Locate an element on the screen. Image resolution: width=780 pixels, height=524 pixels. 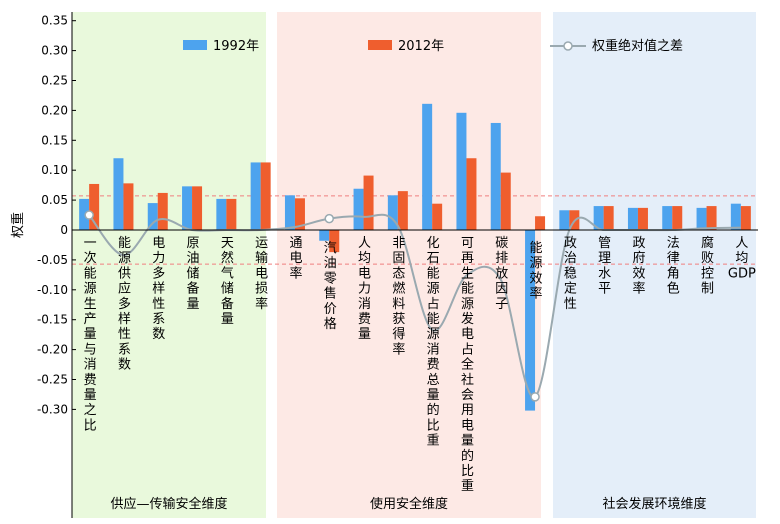
legend-label: 1992年 is located at coordinates (236, 46).